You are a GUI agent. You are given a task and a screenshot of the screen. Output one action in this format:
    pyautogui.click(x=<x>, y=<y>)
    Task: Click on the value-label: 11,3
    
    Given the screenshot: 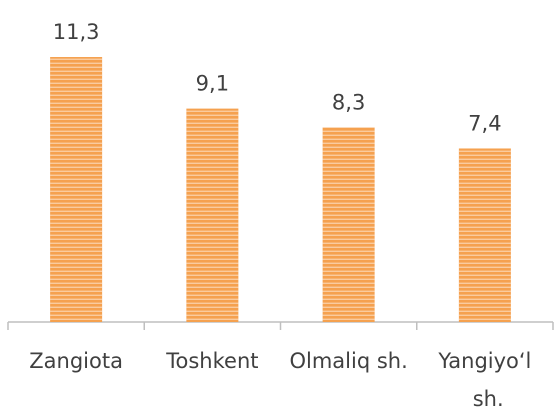 What is the action you would take?
    pyautogui.click(x=76, y=32)
    